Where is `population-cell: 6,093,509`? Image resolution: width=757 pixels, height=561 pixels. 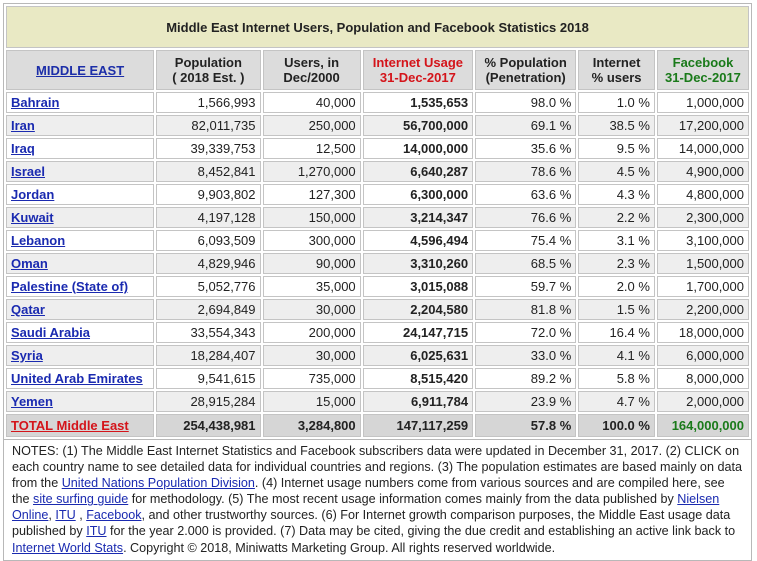
population-cell: 6,093,509 is located at coordinates (208, 240).